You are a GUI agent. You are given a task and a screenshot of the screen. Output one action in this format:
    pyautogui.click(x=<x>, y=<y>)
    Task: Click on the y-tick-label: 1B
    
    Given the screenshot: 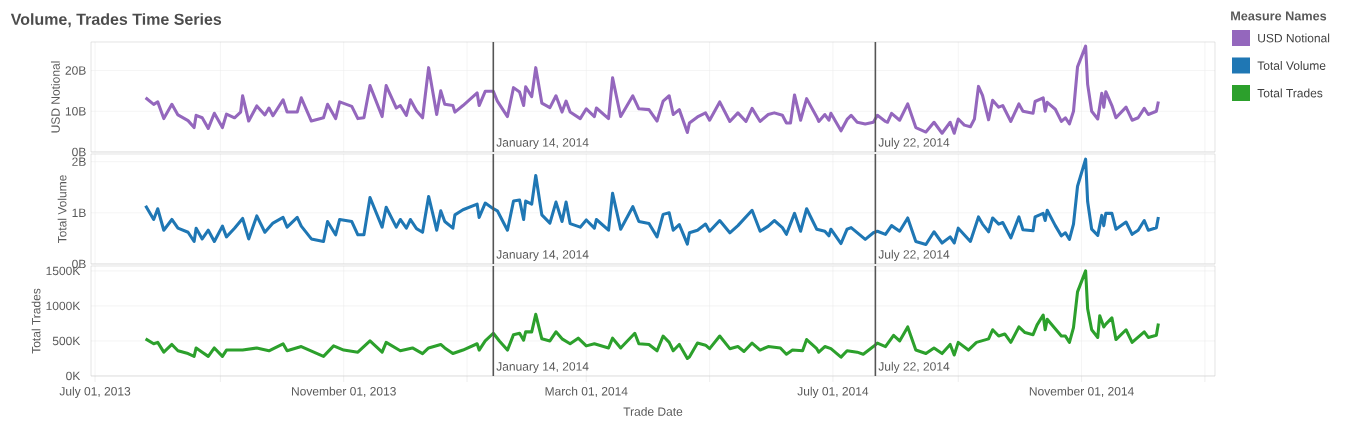 What is the action you would take?
    pyautogui.click(x=79, y=212)
    